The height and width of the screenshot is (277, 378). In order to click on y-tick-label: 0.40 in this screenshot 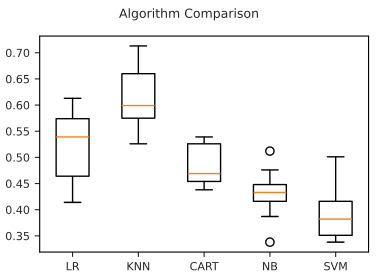, I will do `click(18, 210)`.